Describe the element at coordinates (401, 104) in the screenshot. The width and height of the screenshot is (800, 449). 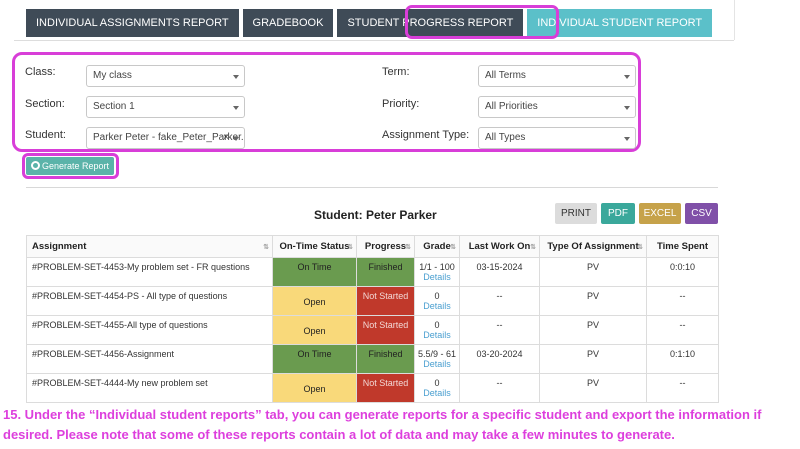
I see `priority-label: Priority:` at that location.